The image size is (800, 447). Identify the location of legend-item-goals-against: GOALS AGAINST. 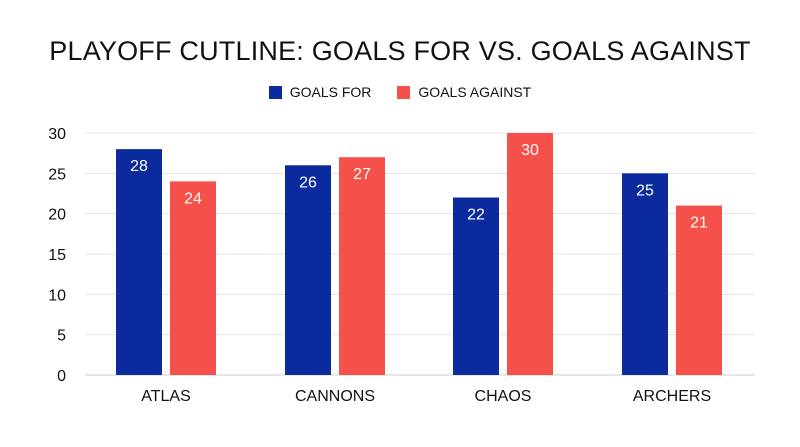
(464, 92).